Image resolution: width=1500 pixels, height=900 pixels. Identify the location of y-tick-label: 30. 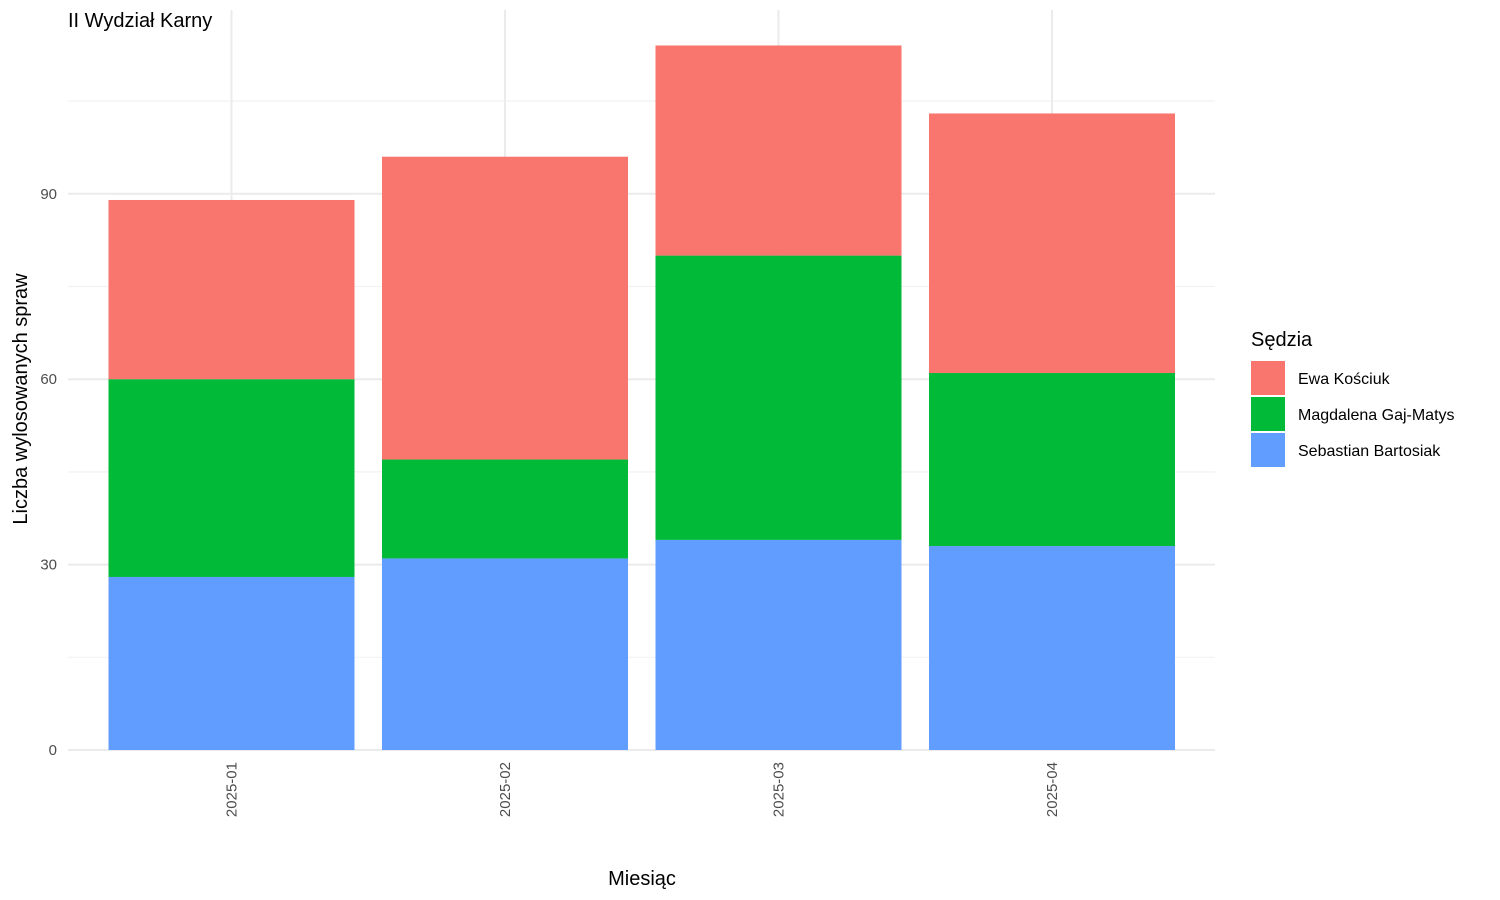
(48, 565).